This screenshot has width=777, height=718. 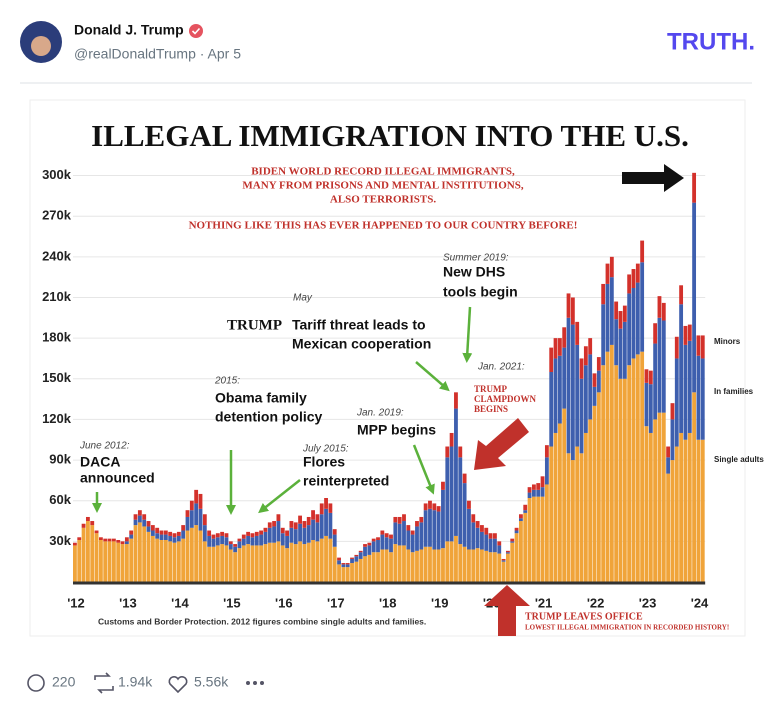 What do you see at coordinates (284, 602) in the screenshot?
I see `x-tick-label: '16` at bounding box center [284, 602].